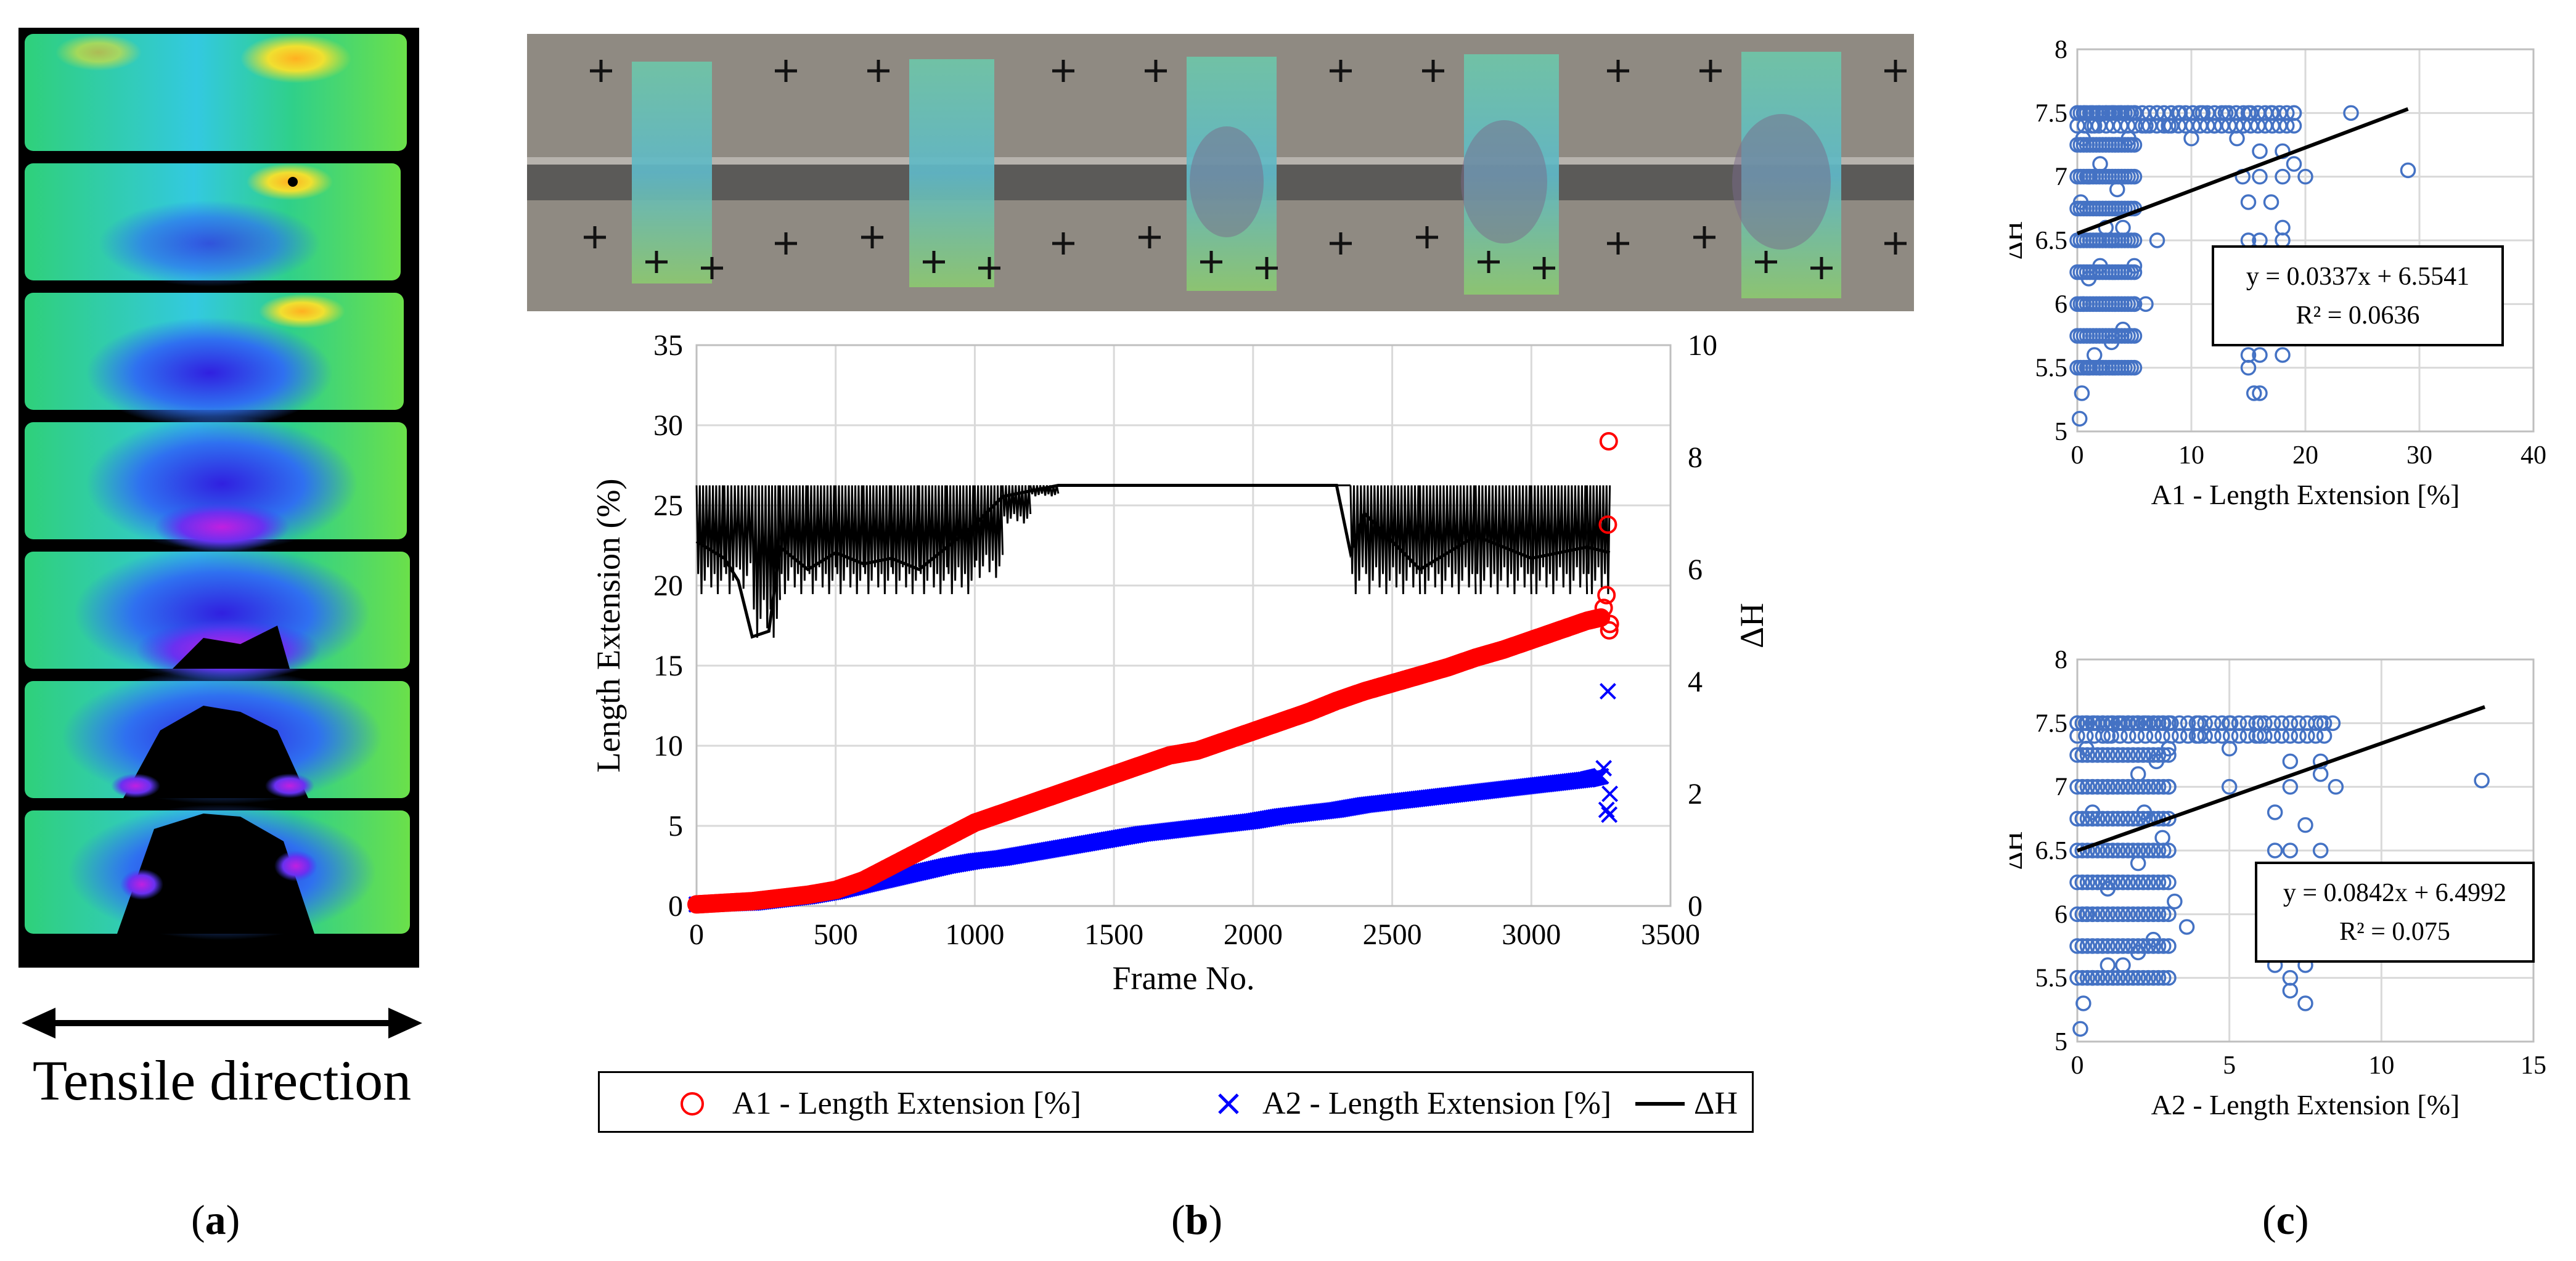 Image resolution: width=2576 pixels, height=1261 pixels. Describe the element at coordinates (2305, 495) in the screenshot. I see `x-axis-label: A1 - Length Extension [%]` at that location.